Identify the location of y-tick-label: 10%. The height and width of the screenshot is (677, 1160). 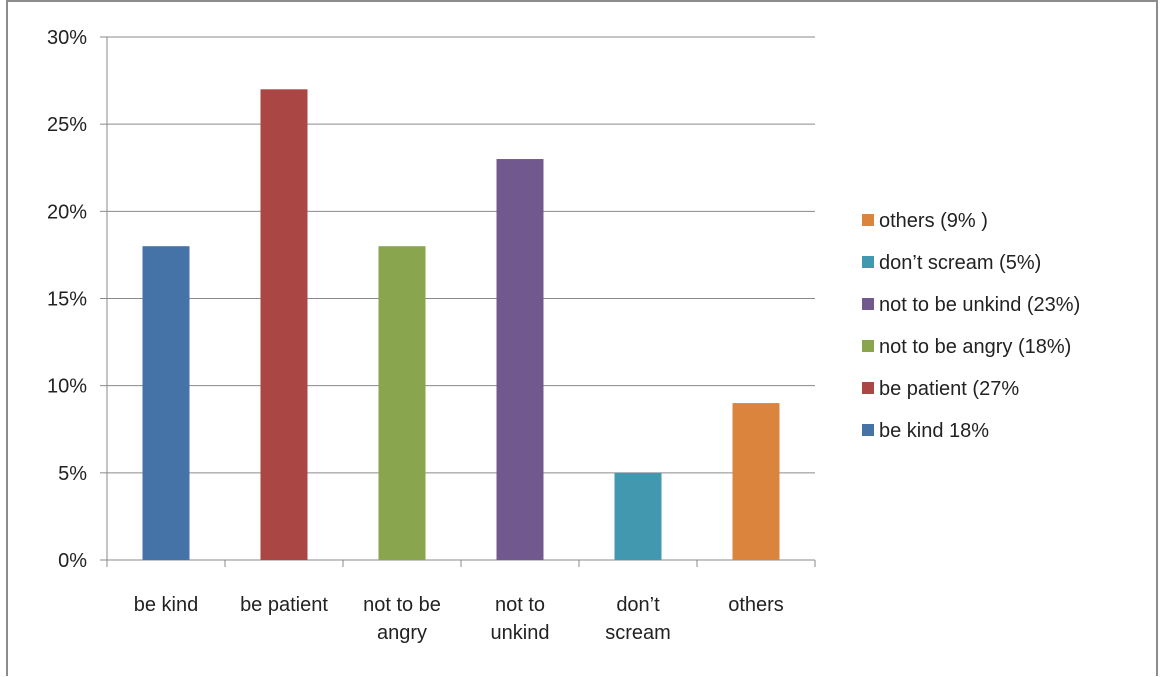
(67, 387).